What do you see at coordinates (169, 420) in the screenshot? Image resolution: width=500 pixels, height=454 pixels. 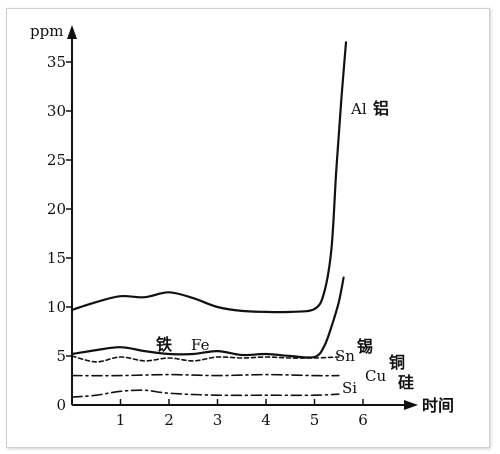 I see `x-tick-label: 2` at bounding box center [169, 420].